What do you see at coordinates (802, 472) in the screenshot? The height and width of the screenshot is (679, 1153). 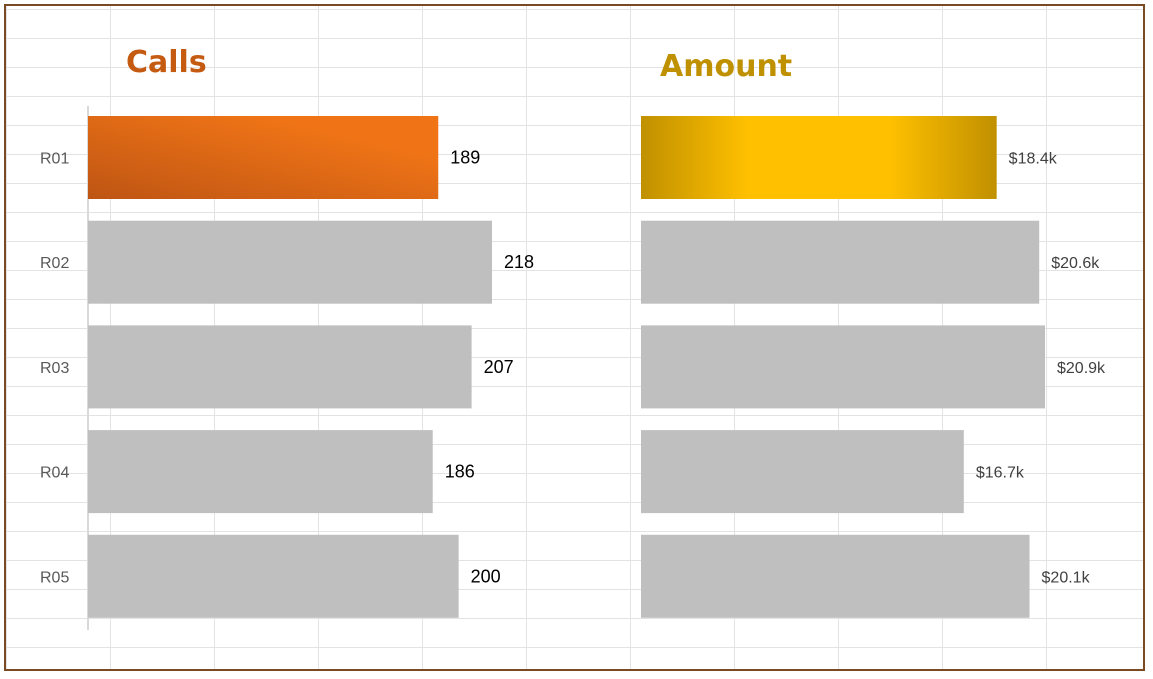 I see `amount-bar-r04` at bounding box center [802, 472].